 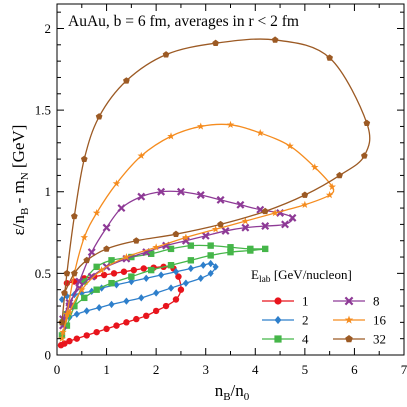 I want to click on annotation: AuAu, b = 6 fm, averages in r < 2 fm, so click(x=183, y=21).